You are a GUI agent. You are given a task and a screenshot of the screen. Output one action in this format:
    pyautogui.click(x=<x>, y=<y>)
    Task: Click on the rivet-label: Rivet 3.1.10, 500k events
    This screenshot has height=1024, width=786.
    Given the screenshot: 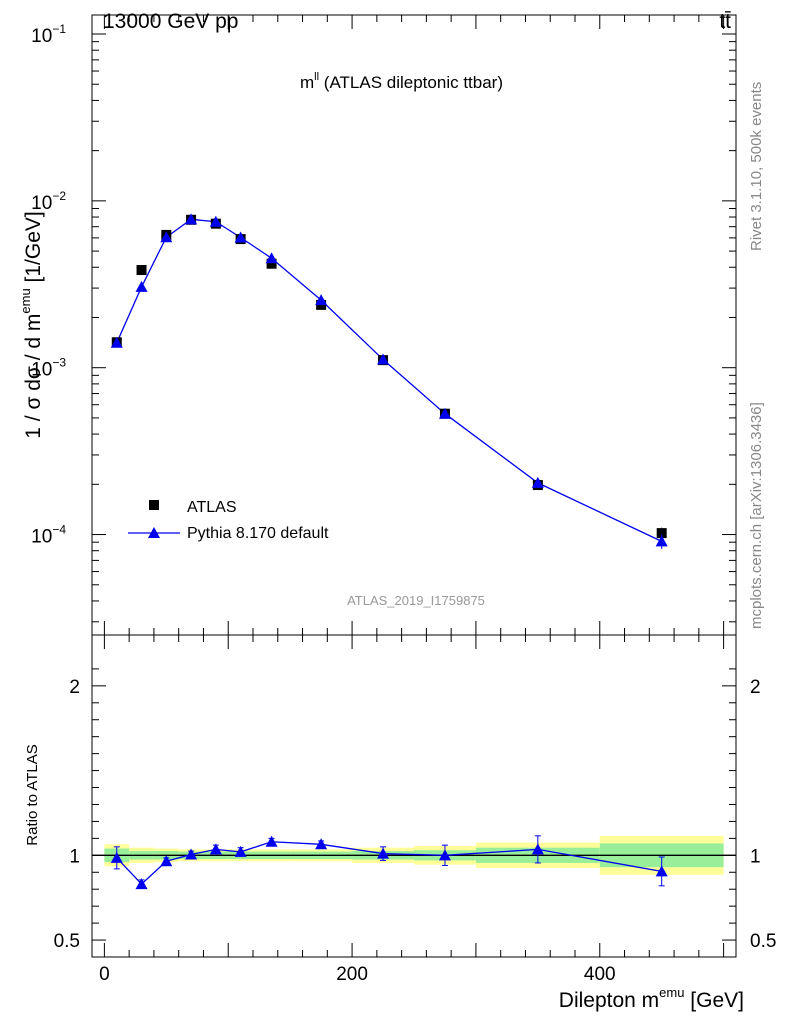 What is the action you would take?
    pyautogui.click(x=756, y=166)
    